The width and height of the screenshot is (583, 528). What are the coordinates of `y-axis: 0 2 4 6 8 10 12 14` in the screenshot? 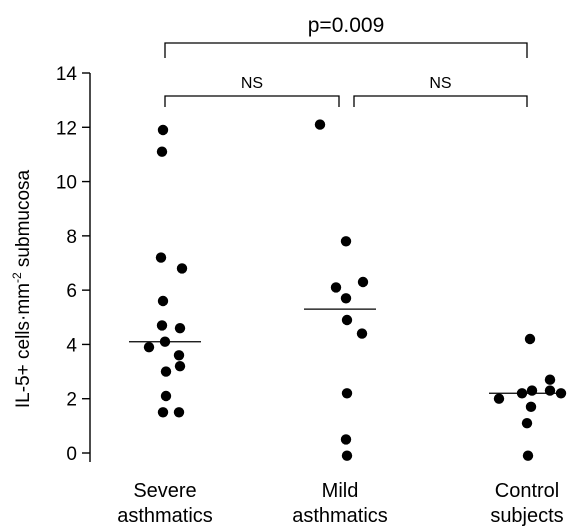 It's located at (73, 264).